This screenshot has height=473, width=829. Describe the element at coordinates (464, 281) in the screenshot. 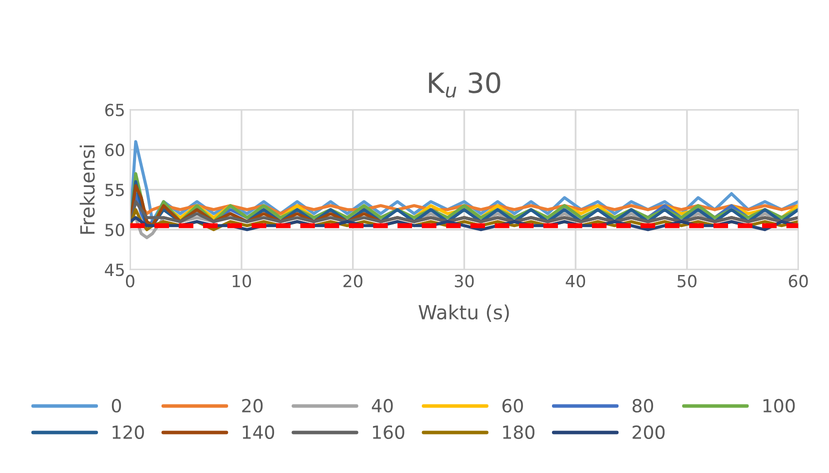

I see `x-tick-label: 30` at that location.